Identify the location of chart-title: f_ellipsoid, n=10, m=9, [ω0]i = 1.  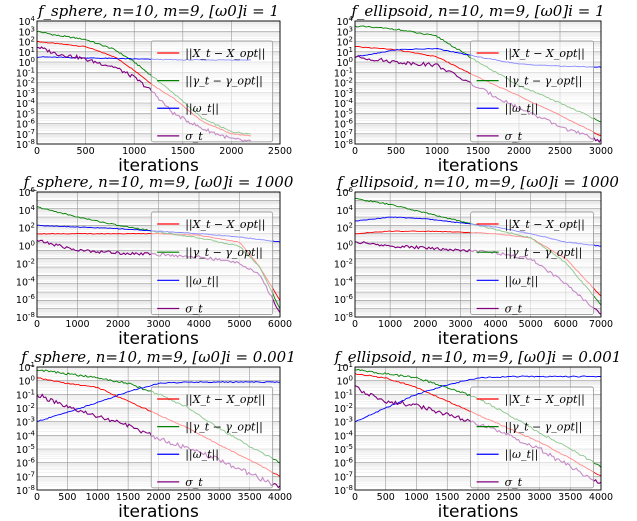
(477, 11).